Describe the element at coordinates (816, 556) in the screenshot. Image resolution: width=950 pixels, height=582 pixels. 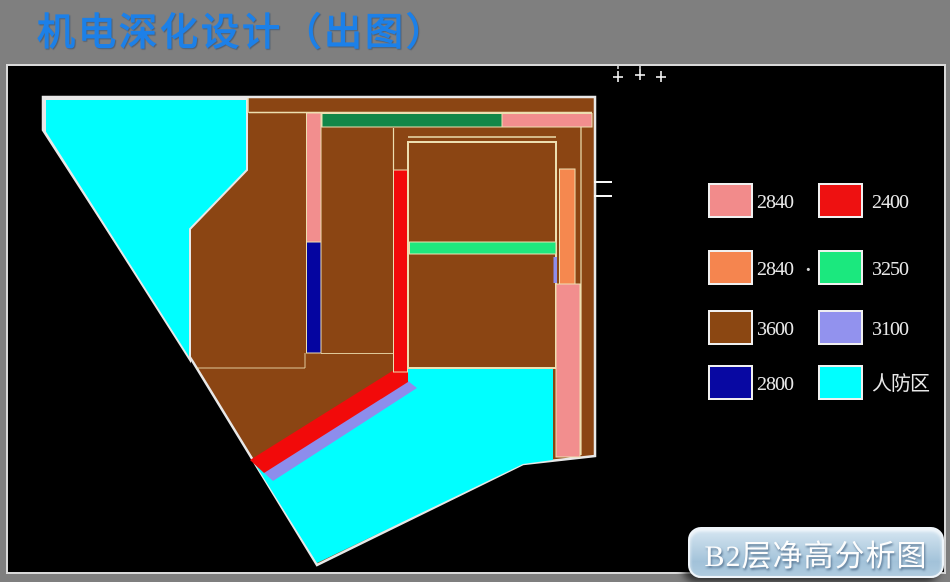
I see `drawing-title-text: B2层净高分析图` at that location.